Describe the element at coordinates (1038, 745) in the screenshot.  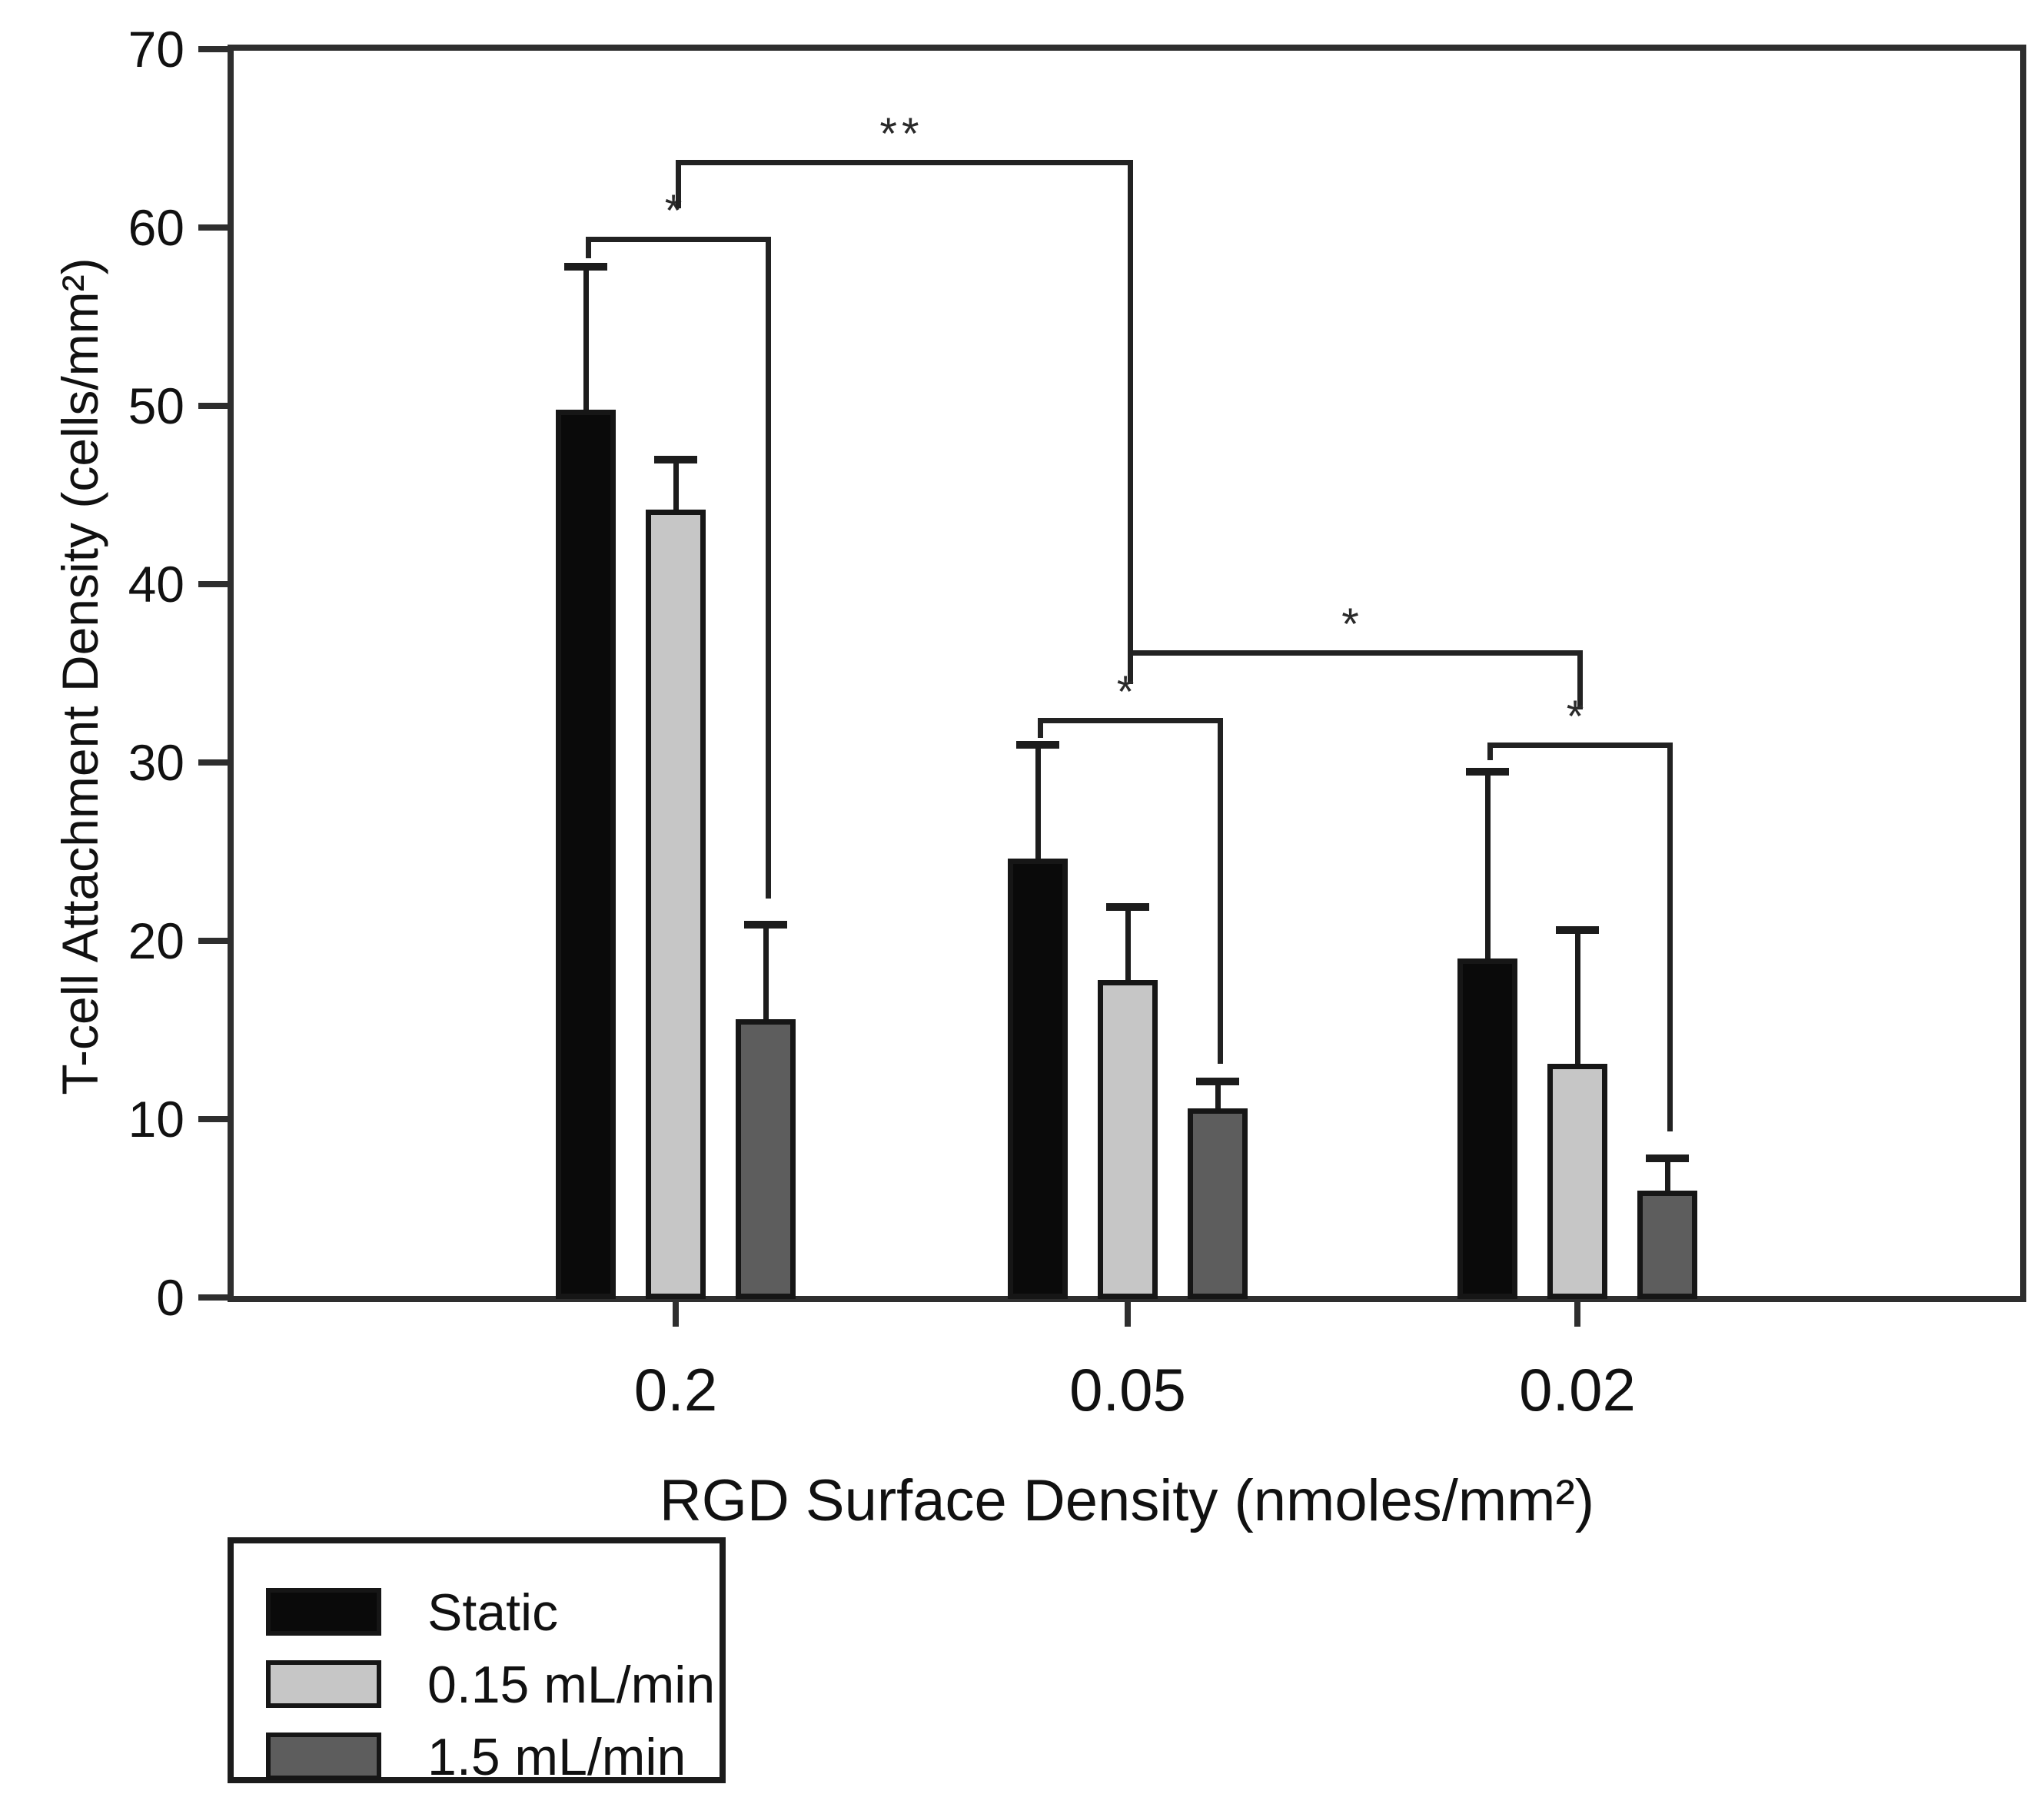
I see `error-bar-cap-static-0.05` at that location.